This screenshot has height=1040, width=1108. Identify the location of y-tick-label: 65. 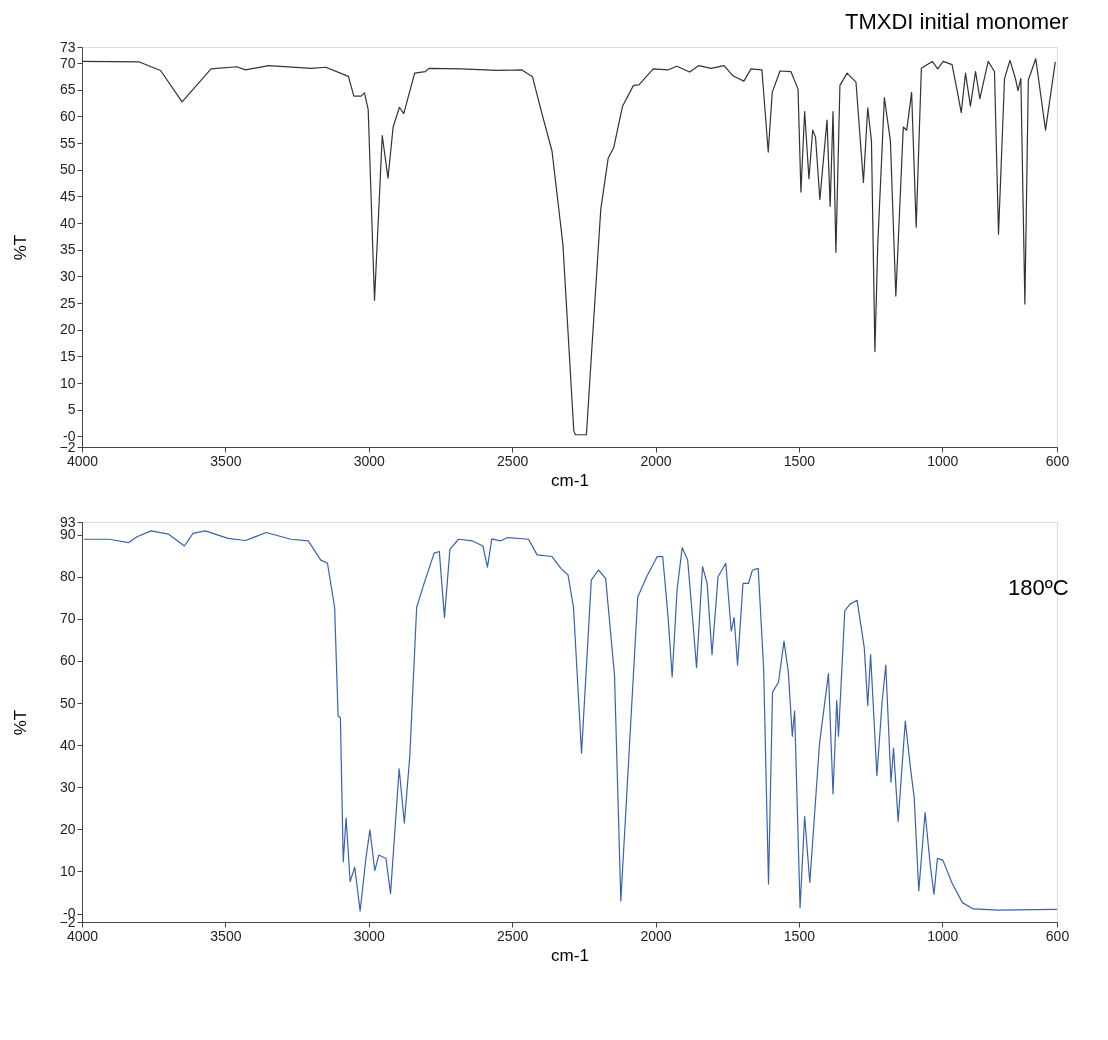
(67, 89).